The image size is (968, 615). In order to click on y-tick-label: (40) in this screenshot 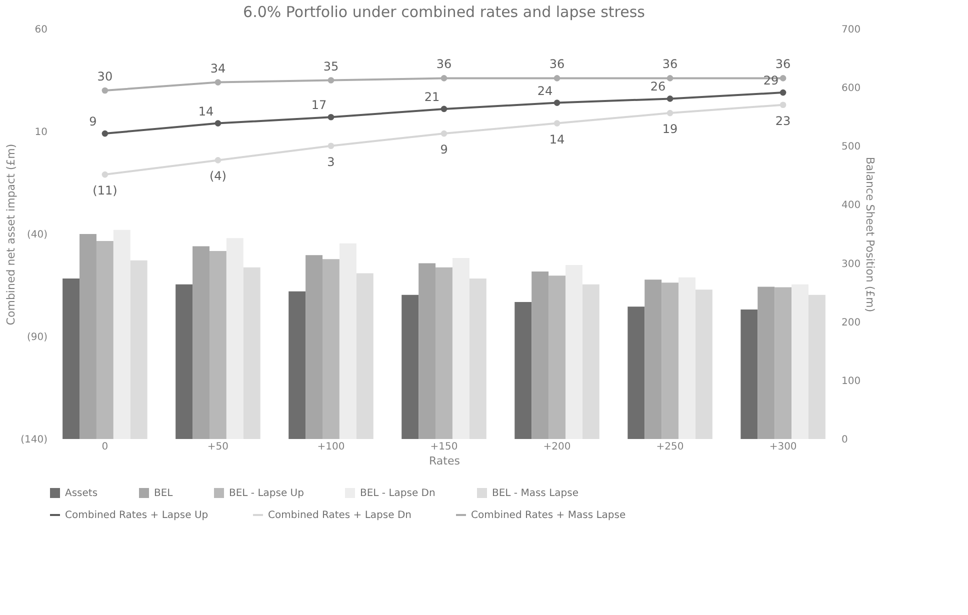, I will do `click(37, 235)`.